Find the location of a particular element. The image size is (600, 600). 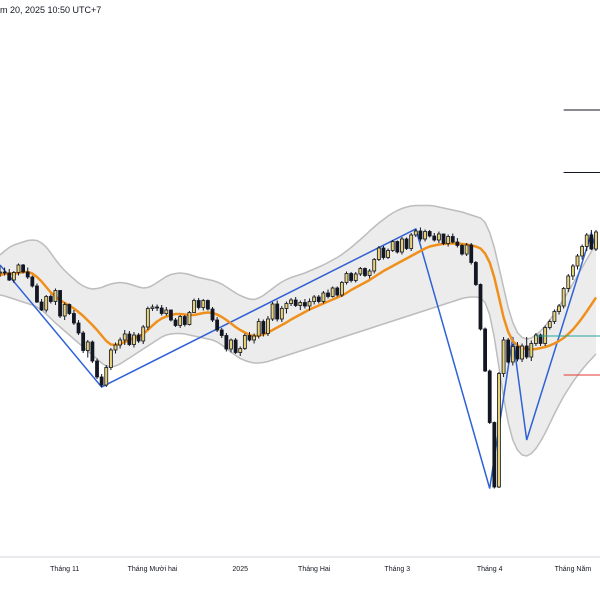

chart-timestamp: m 20, 2025 10:50 UTC+7 is located at coordinates (51, 10).